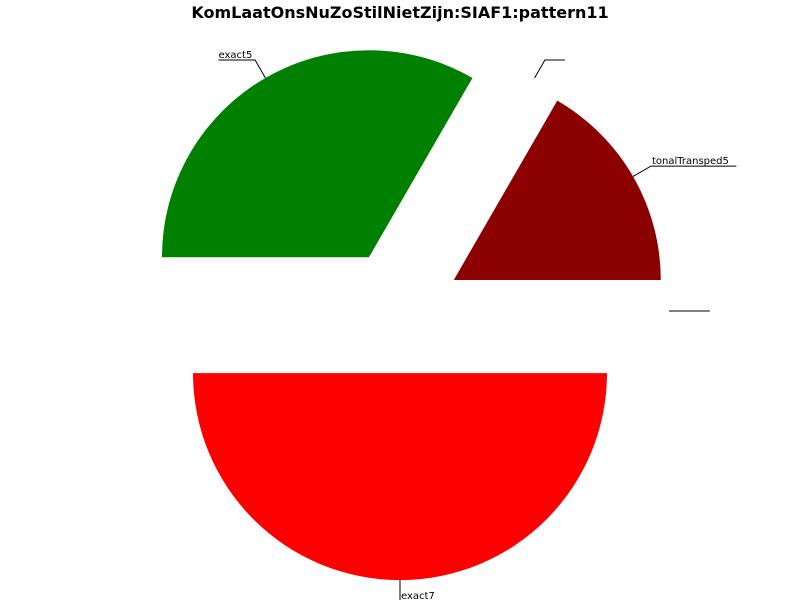 The height and width of the screenshot is (600, 800). I want to click on slice-label-exact7: exact7, so click(418, 595).